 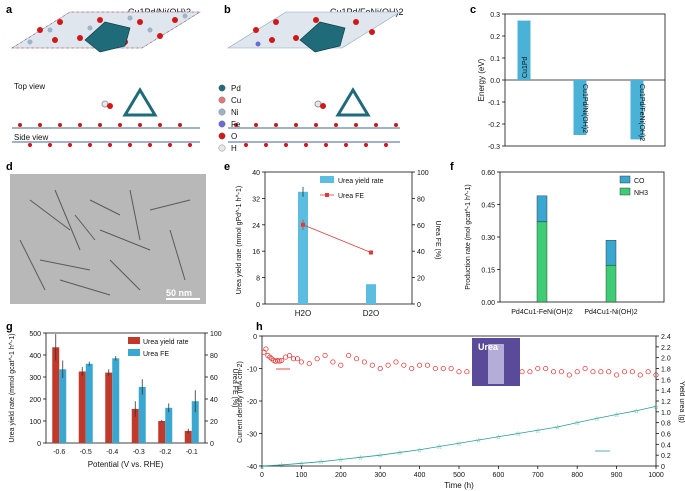 What do you see at coordinates (641, 112) in the screenshot?
I see `c-bar-label-2: Cu1Pd/FeNi(OH)2` at bounding box center [641, 112].